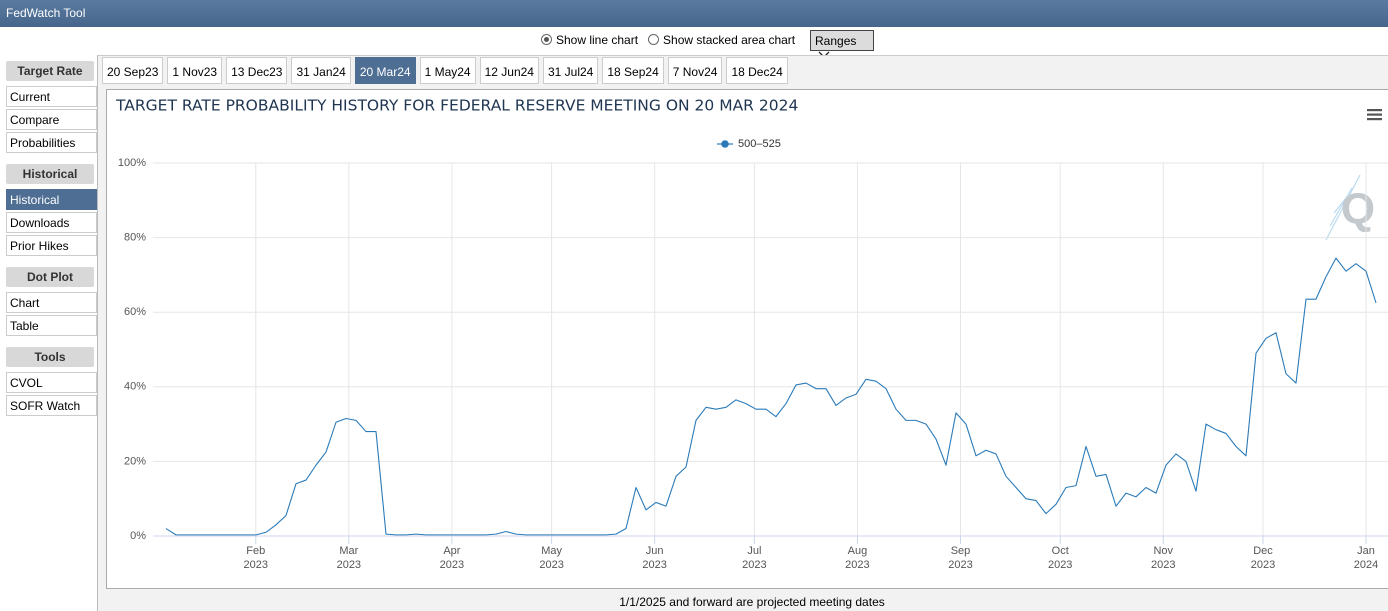 The width and height of the screenshot is (1388, 611). Describe the element at coordinates (570, 70) in the screenshot. I see `meeting-tab: 31 Jul24` at that location.